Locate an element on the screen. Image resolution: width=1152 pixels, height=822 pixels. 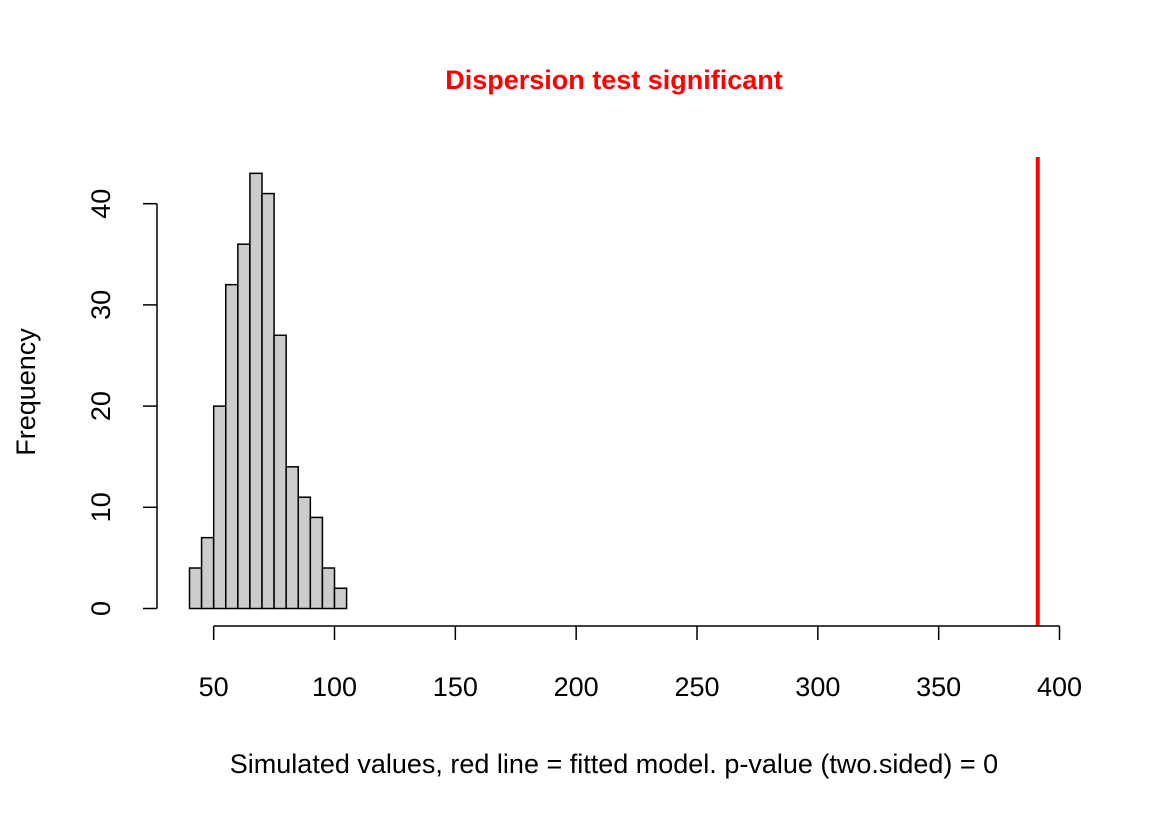
chart-title: Dispersion test significant is located at coordinates (614, 80).